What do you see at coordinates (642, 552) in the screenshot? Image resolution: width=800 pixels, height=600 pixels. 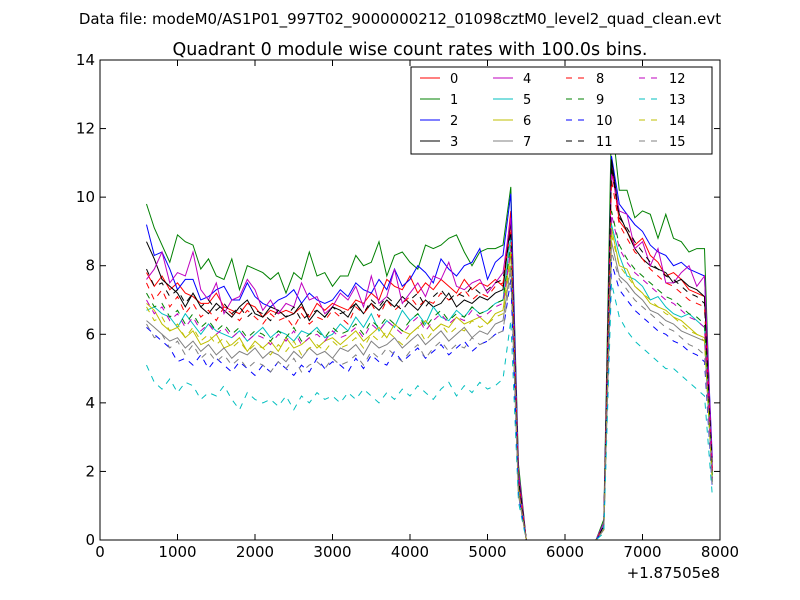 I see `x-tick-label: 7000` at bounding box center [642, 552].